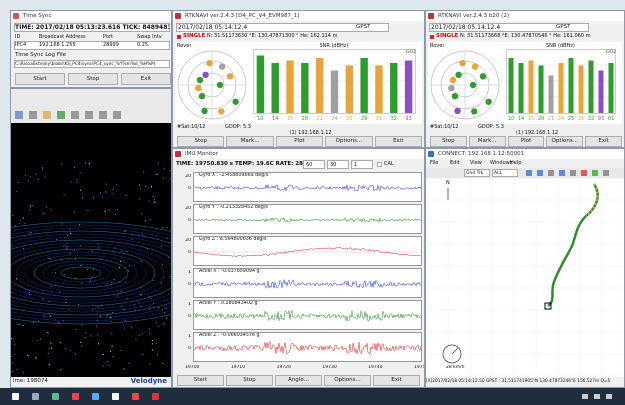  What do you see at coordinates (434, 163) in the screenshot?
I see `menu-item: File` at bounding box center [434, 163].